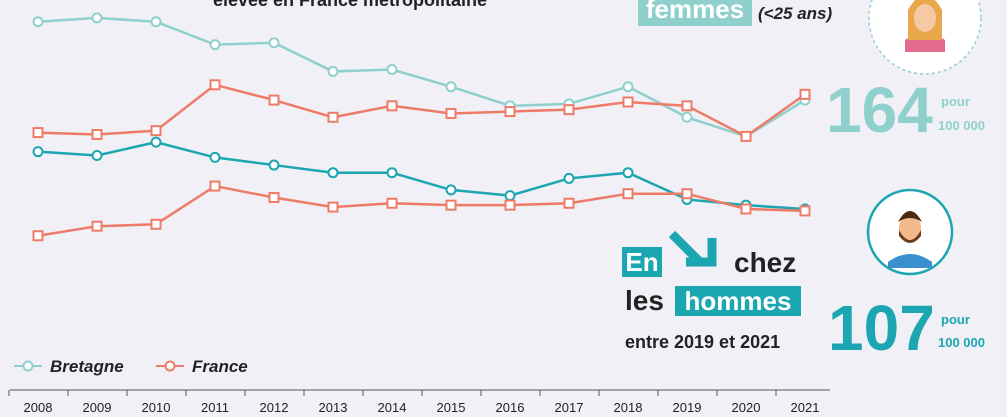 Image resolution: width=1007 pixels, height=417 pixels. I want to click on annotation-text: En, so click(641, 262).